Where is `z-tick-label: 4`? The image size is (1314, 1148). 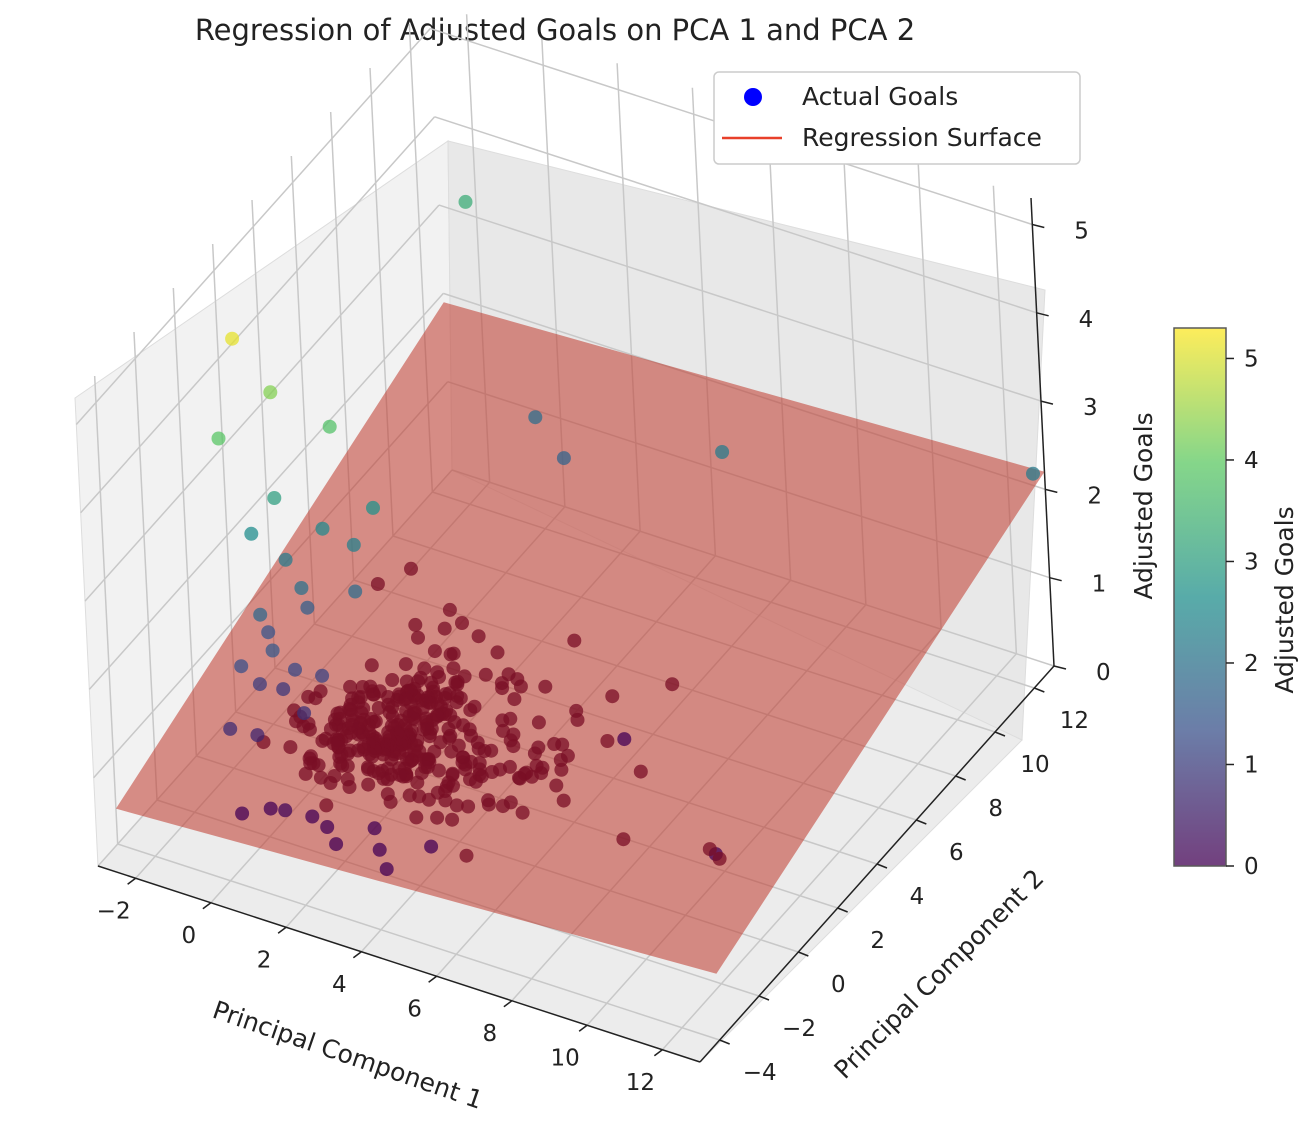 z-tick-label: 4 is located at coordinates (1086, 320).